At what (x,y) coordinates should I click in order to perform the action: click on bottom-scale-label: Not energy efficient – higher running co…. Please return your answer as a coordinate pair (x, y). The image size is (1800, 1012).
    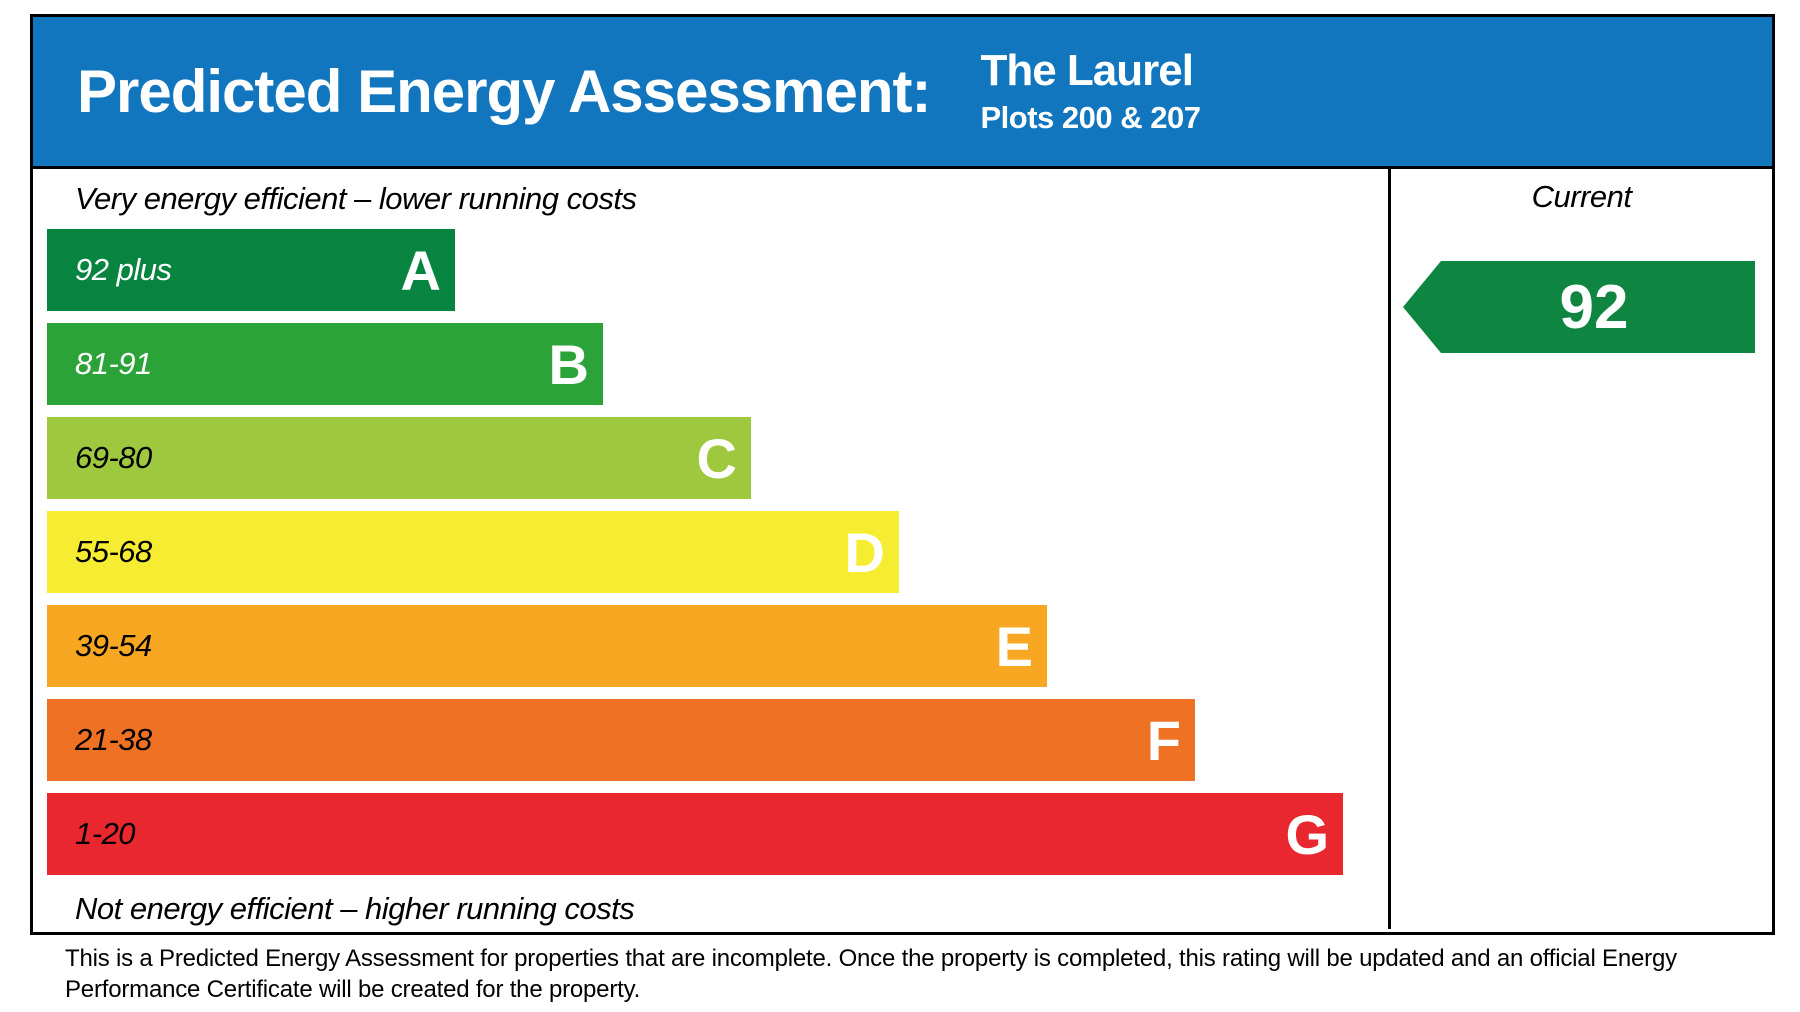
    Looking at the image, I should click on (355, 908).